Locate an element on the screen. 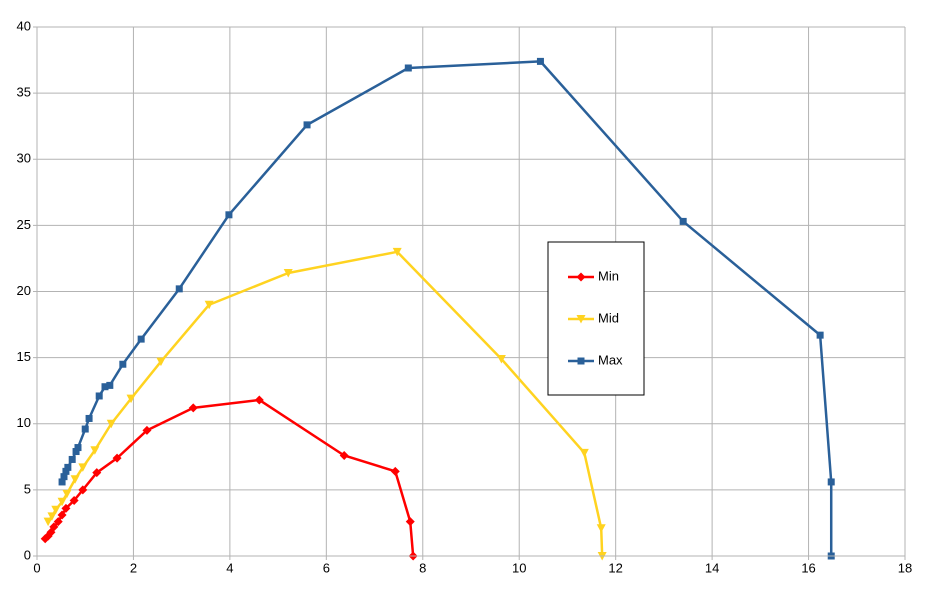 Image resolution: width=925 pixels, height=605 pixels. x-tick-label: 10 is located at coordinates (519, 567).